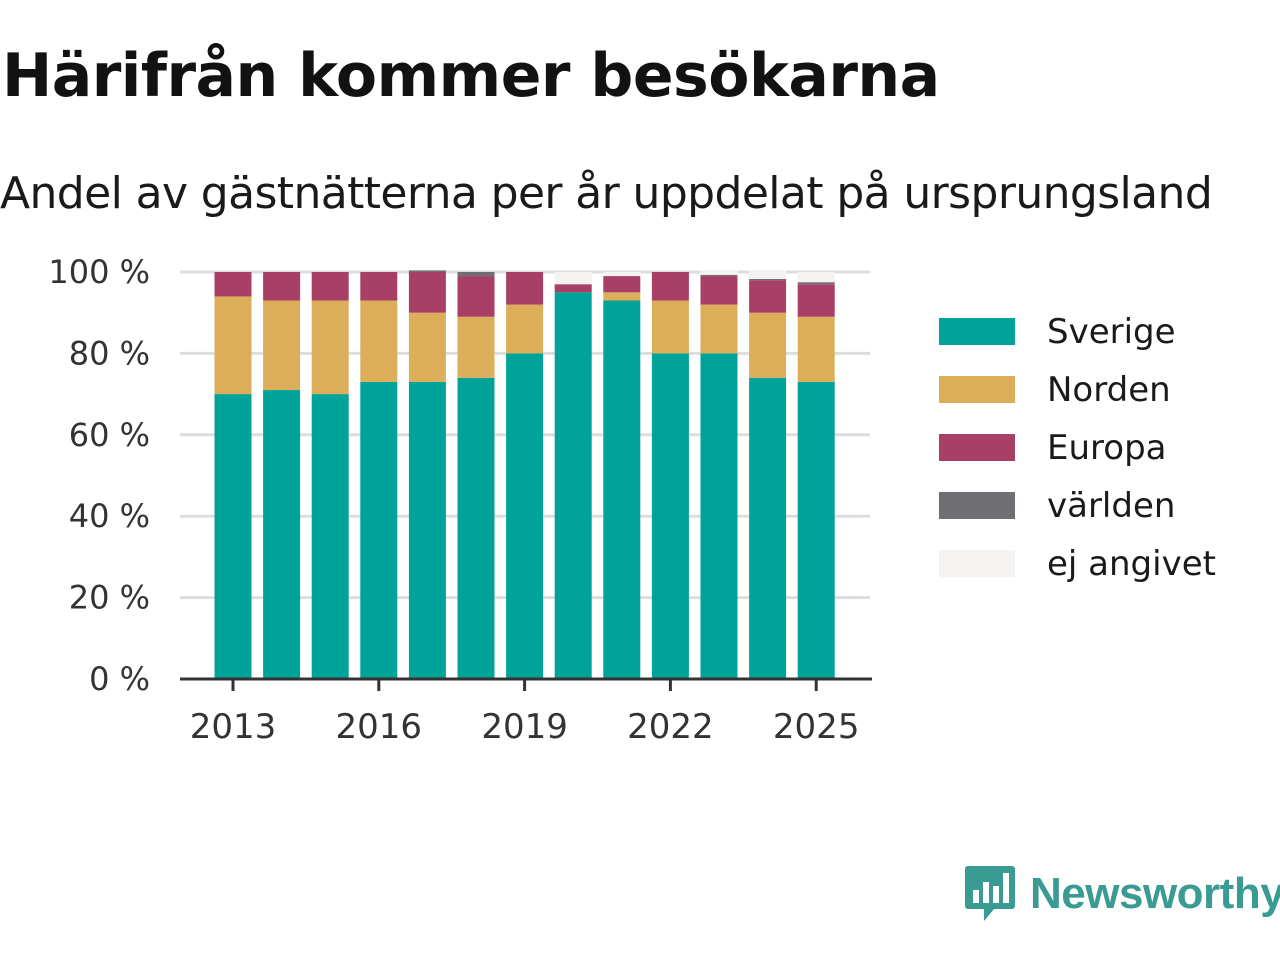  Describe the element at coordinates (379, 727) in the screenshot. I see `x-tick-label: 2016` at that location.